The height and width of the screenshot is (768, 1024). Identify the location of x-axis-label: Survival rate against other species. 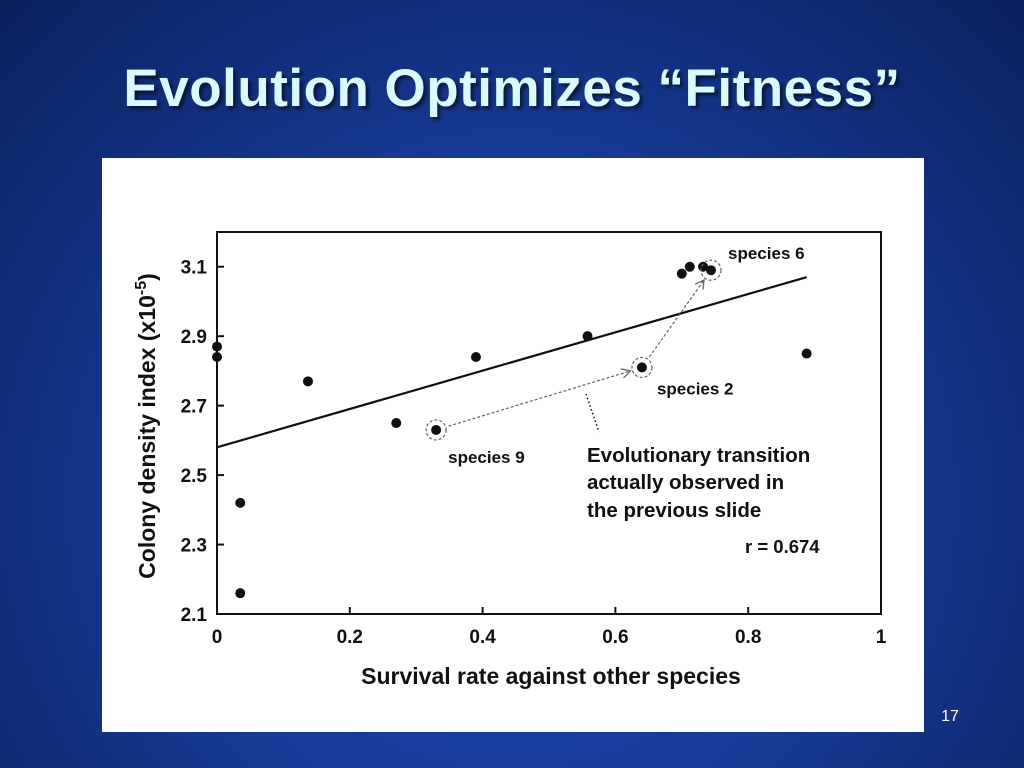
(551, 676).